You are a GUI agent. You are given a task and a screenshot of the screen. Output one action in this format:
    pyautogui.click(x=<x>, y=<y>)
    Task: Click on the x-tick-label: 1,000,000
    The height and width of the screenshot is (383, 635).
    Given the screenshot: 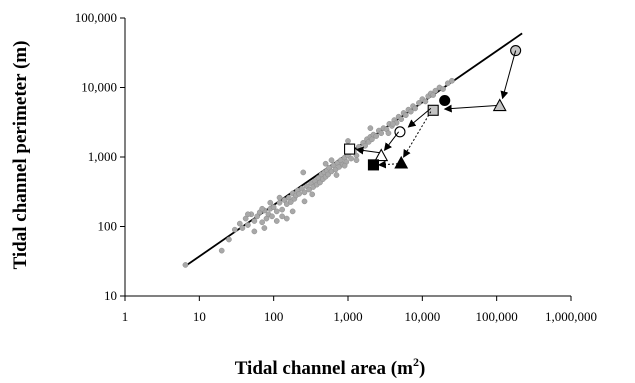 What is the action you would take?
    pyautogui.click(x=571, y=316)
    